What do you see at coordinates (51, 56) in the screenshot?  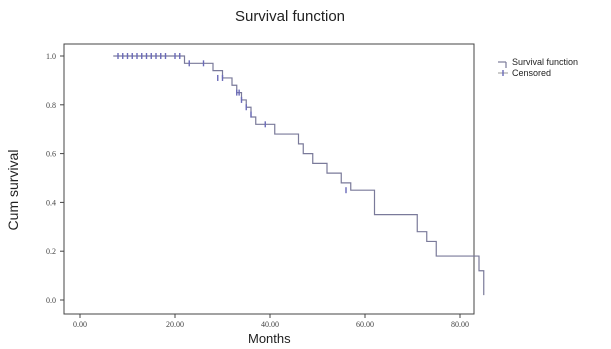 I see `y-tick-label: 1.0` at bounding box center [51, 56].